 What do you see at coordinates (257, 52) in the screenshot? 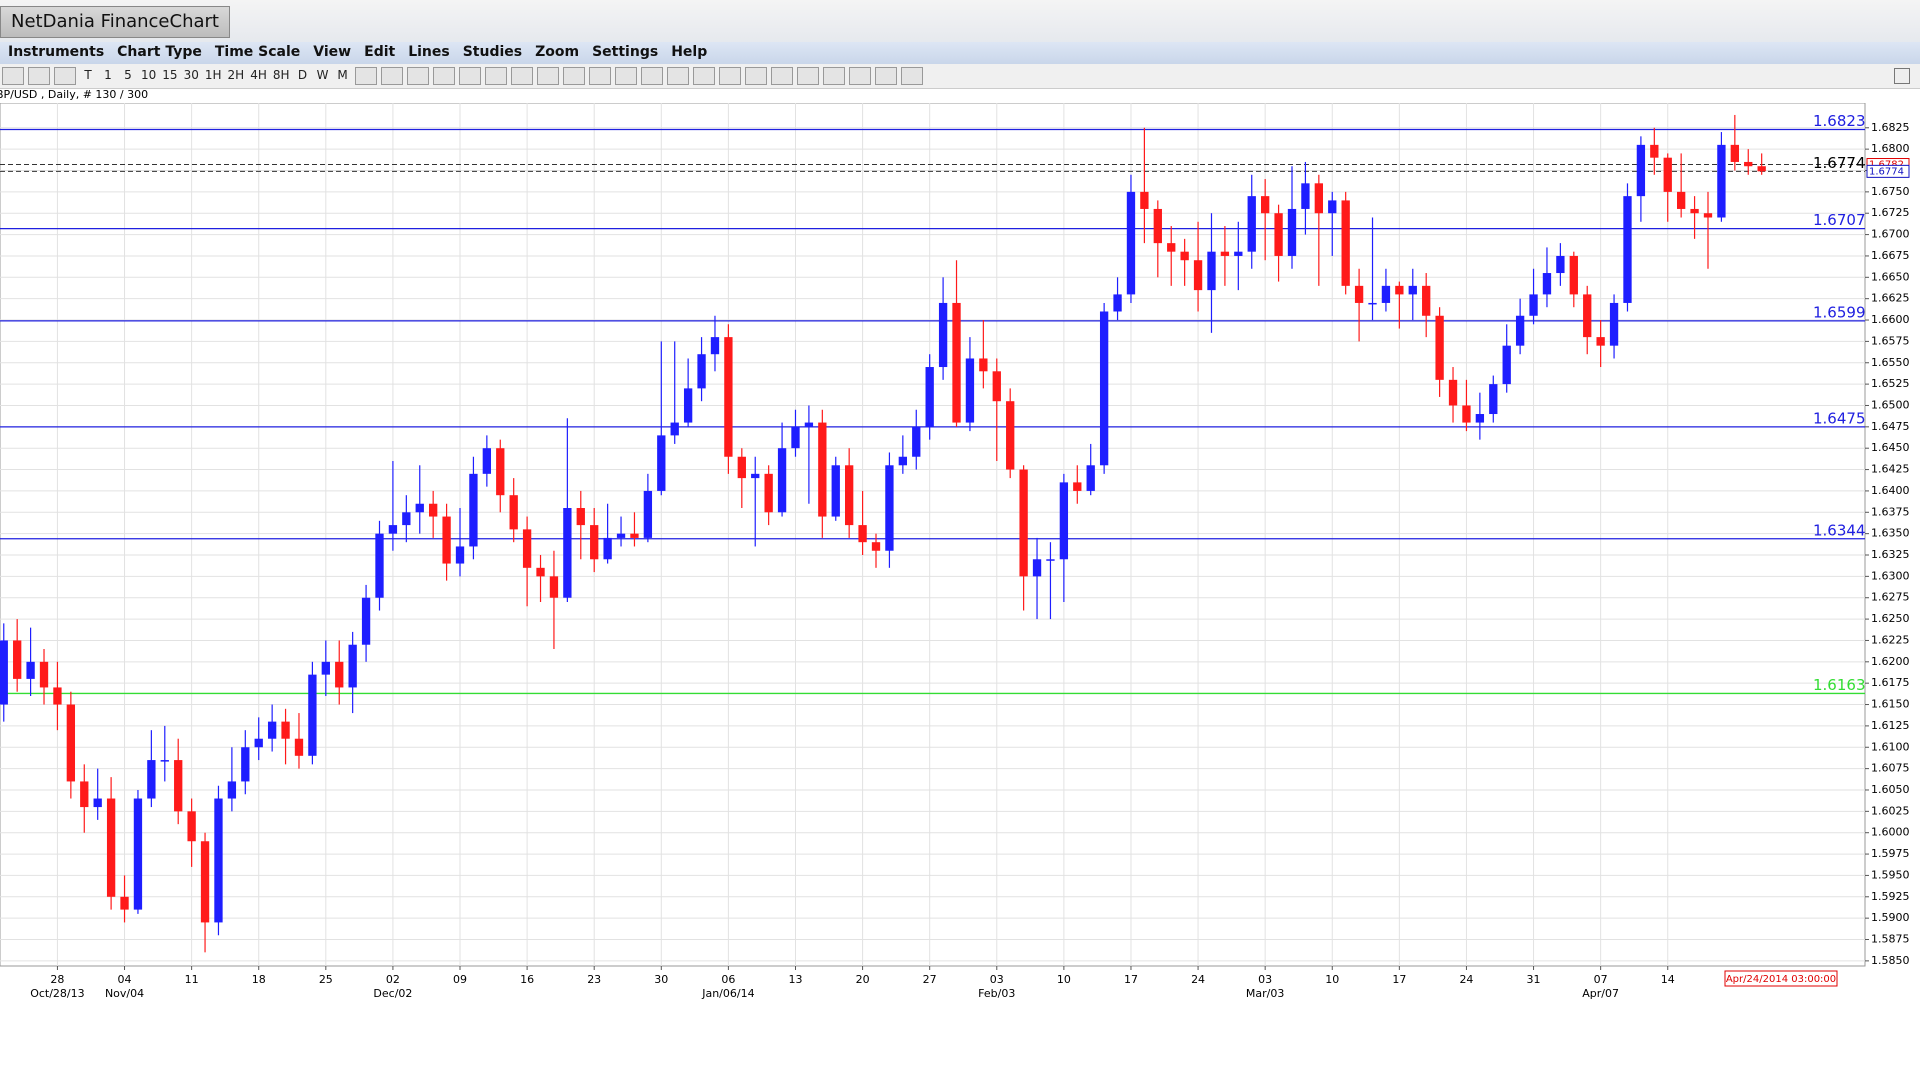
I see `menu-item: Time Scale` at bounding box center [257, 52].